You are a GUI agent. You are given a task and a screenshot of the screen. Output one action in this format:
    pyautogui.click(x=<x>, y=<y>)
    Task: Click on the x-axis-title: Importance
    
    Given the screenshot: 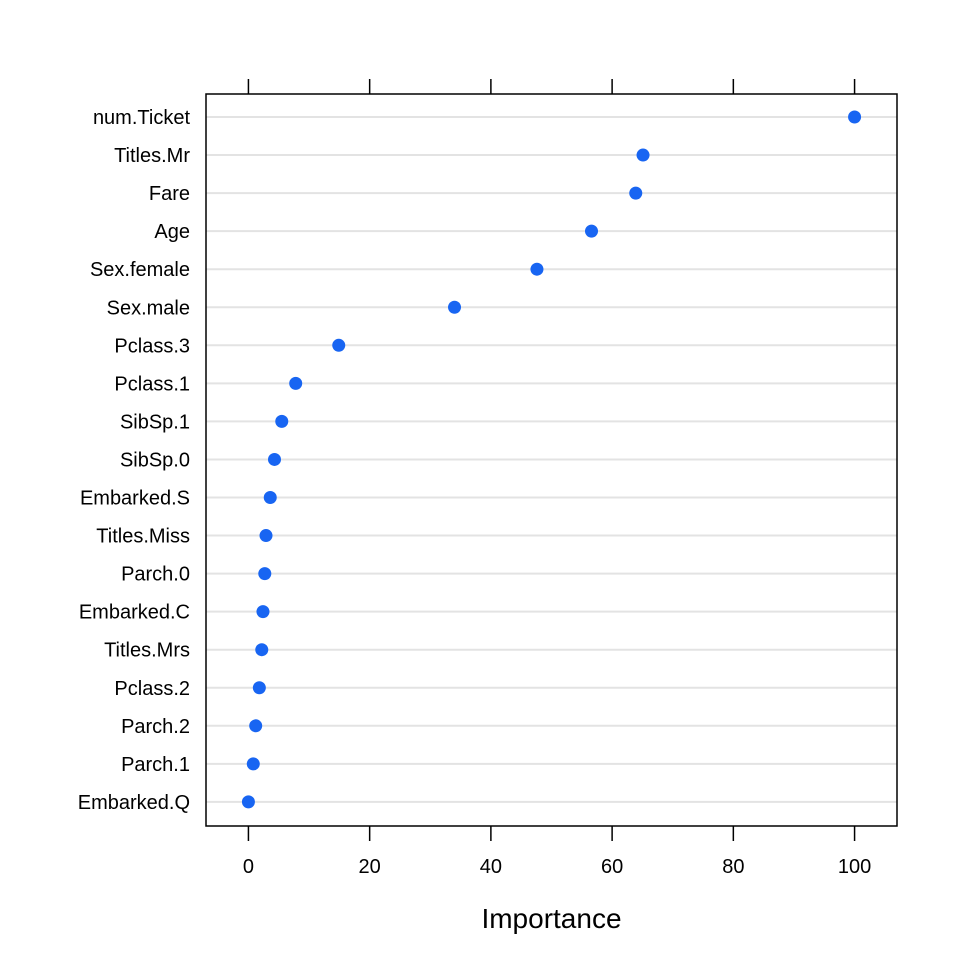 What is the action you would take?
    pyautogui.click(x=551, y=918)
    